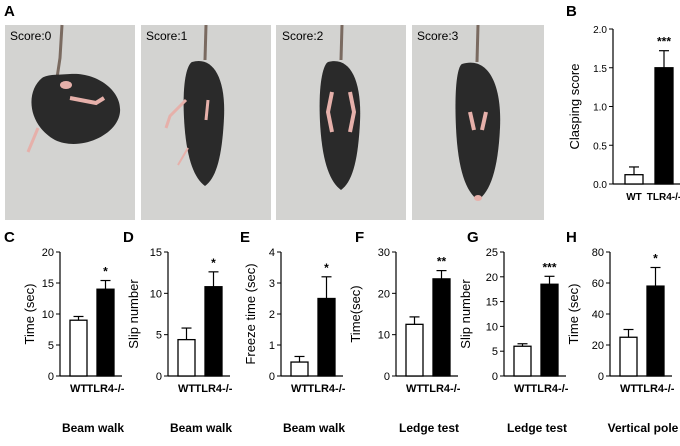 This screenshot has height=446, width=680. What do you see at coordinates (48, 253) in the screenshot?
I see `y-tick-label-c: 20` at bounding box center [48, 253].